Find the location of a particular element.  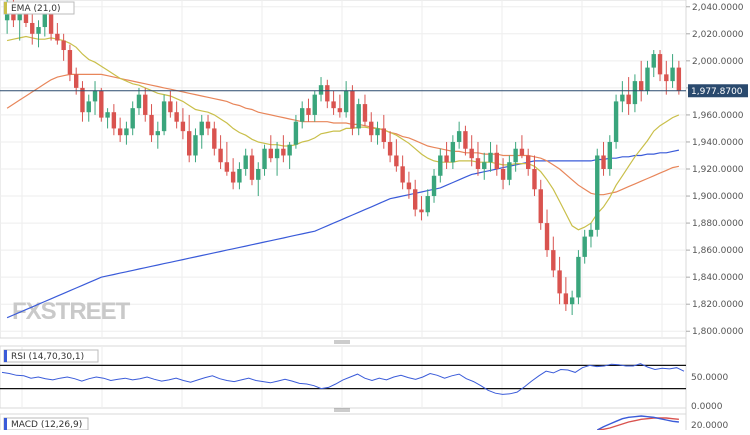

price-tick-label: 1,840.0000 is located at coordinates (718, 278).